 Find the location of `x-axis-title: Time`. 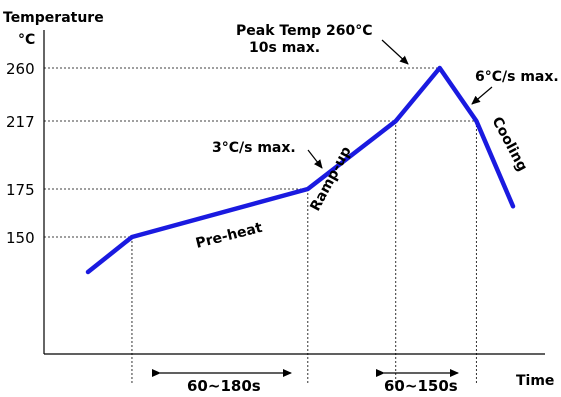

x-axis-title: Time is located at coordinates (535, 381).